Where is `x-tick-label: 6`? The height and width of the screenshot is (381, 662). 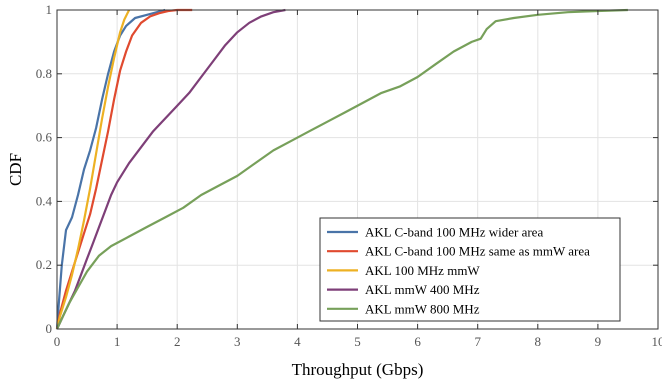
x-tick-label: 6 is located at coordinates (417, 341).